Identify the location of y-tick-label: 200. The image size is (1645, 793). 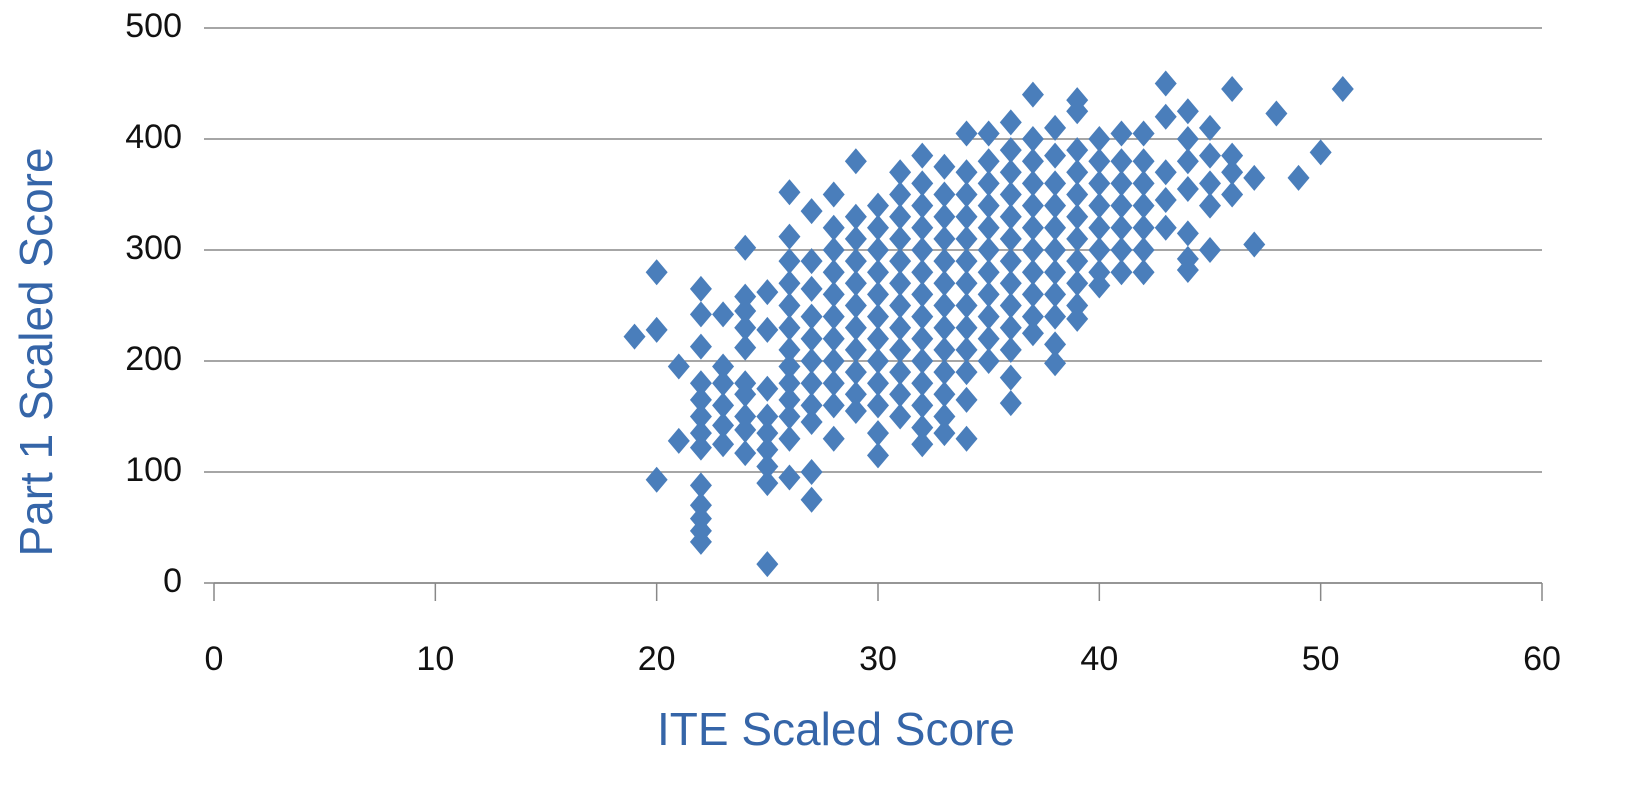
(153, 359).